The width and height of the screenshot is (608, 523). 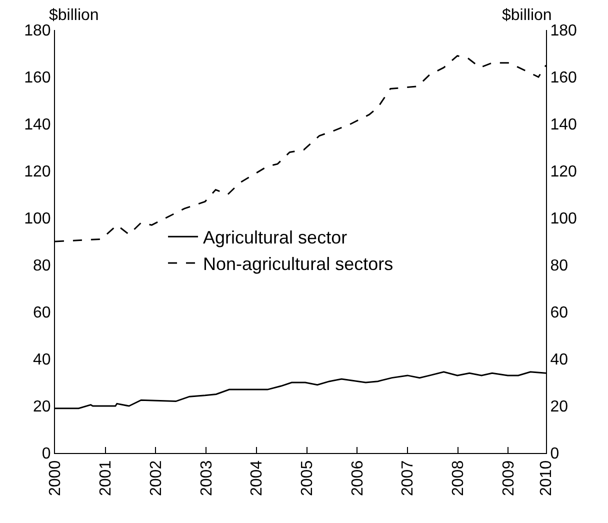 I want to click on x-tick-label: 2009, so click(x=509, y=478).